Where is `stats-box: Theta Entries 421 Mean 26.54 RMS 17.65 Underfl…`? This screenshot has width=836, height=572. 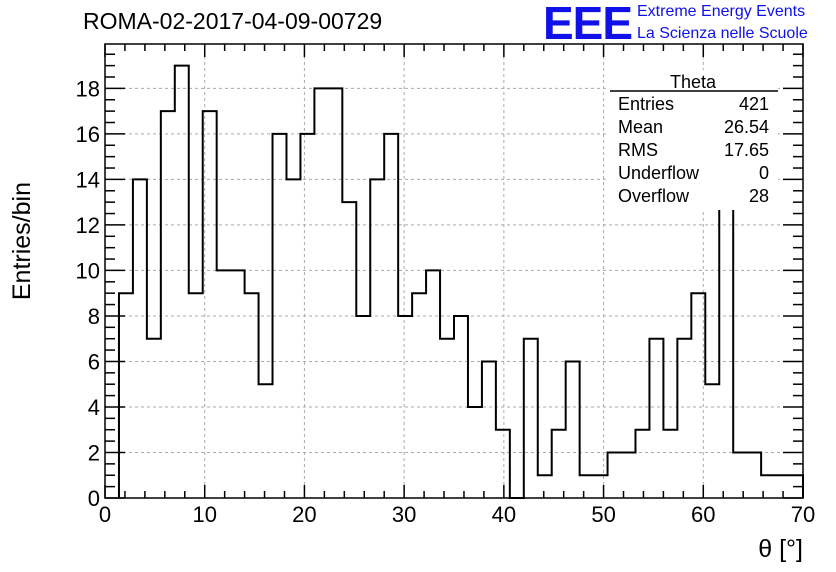 stats-box: Theta Entries 421 Mean 26.54 RMS 17.65 Underfl… is located at coordinates (693, 140).